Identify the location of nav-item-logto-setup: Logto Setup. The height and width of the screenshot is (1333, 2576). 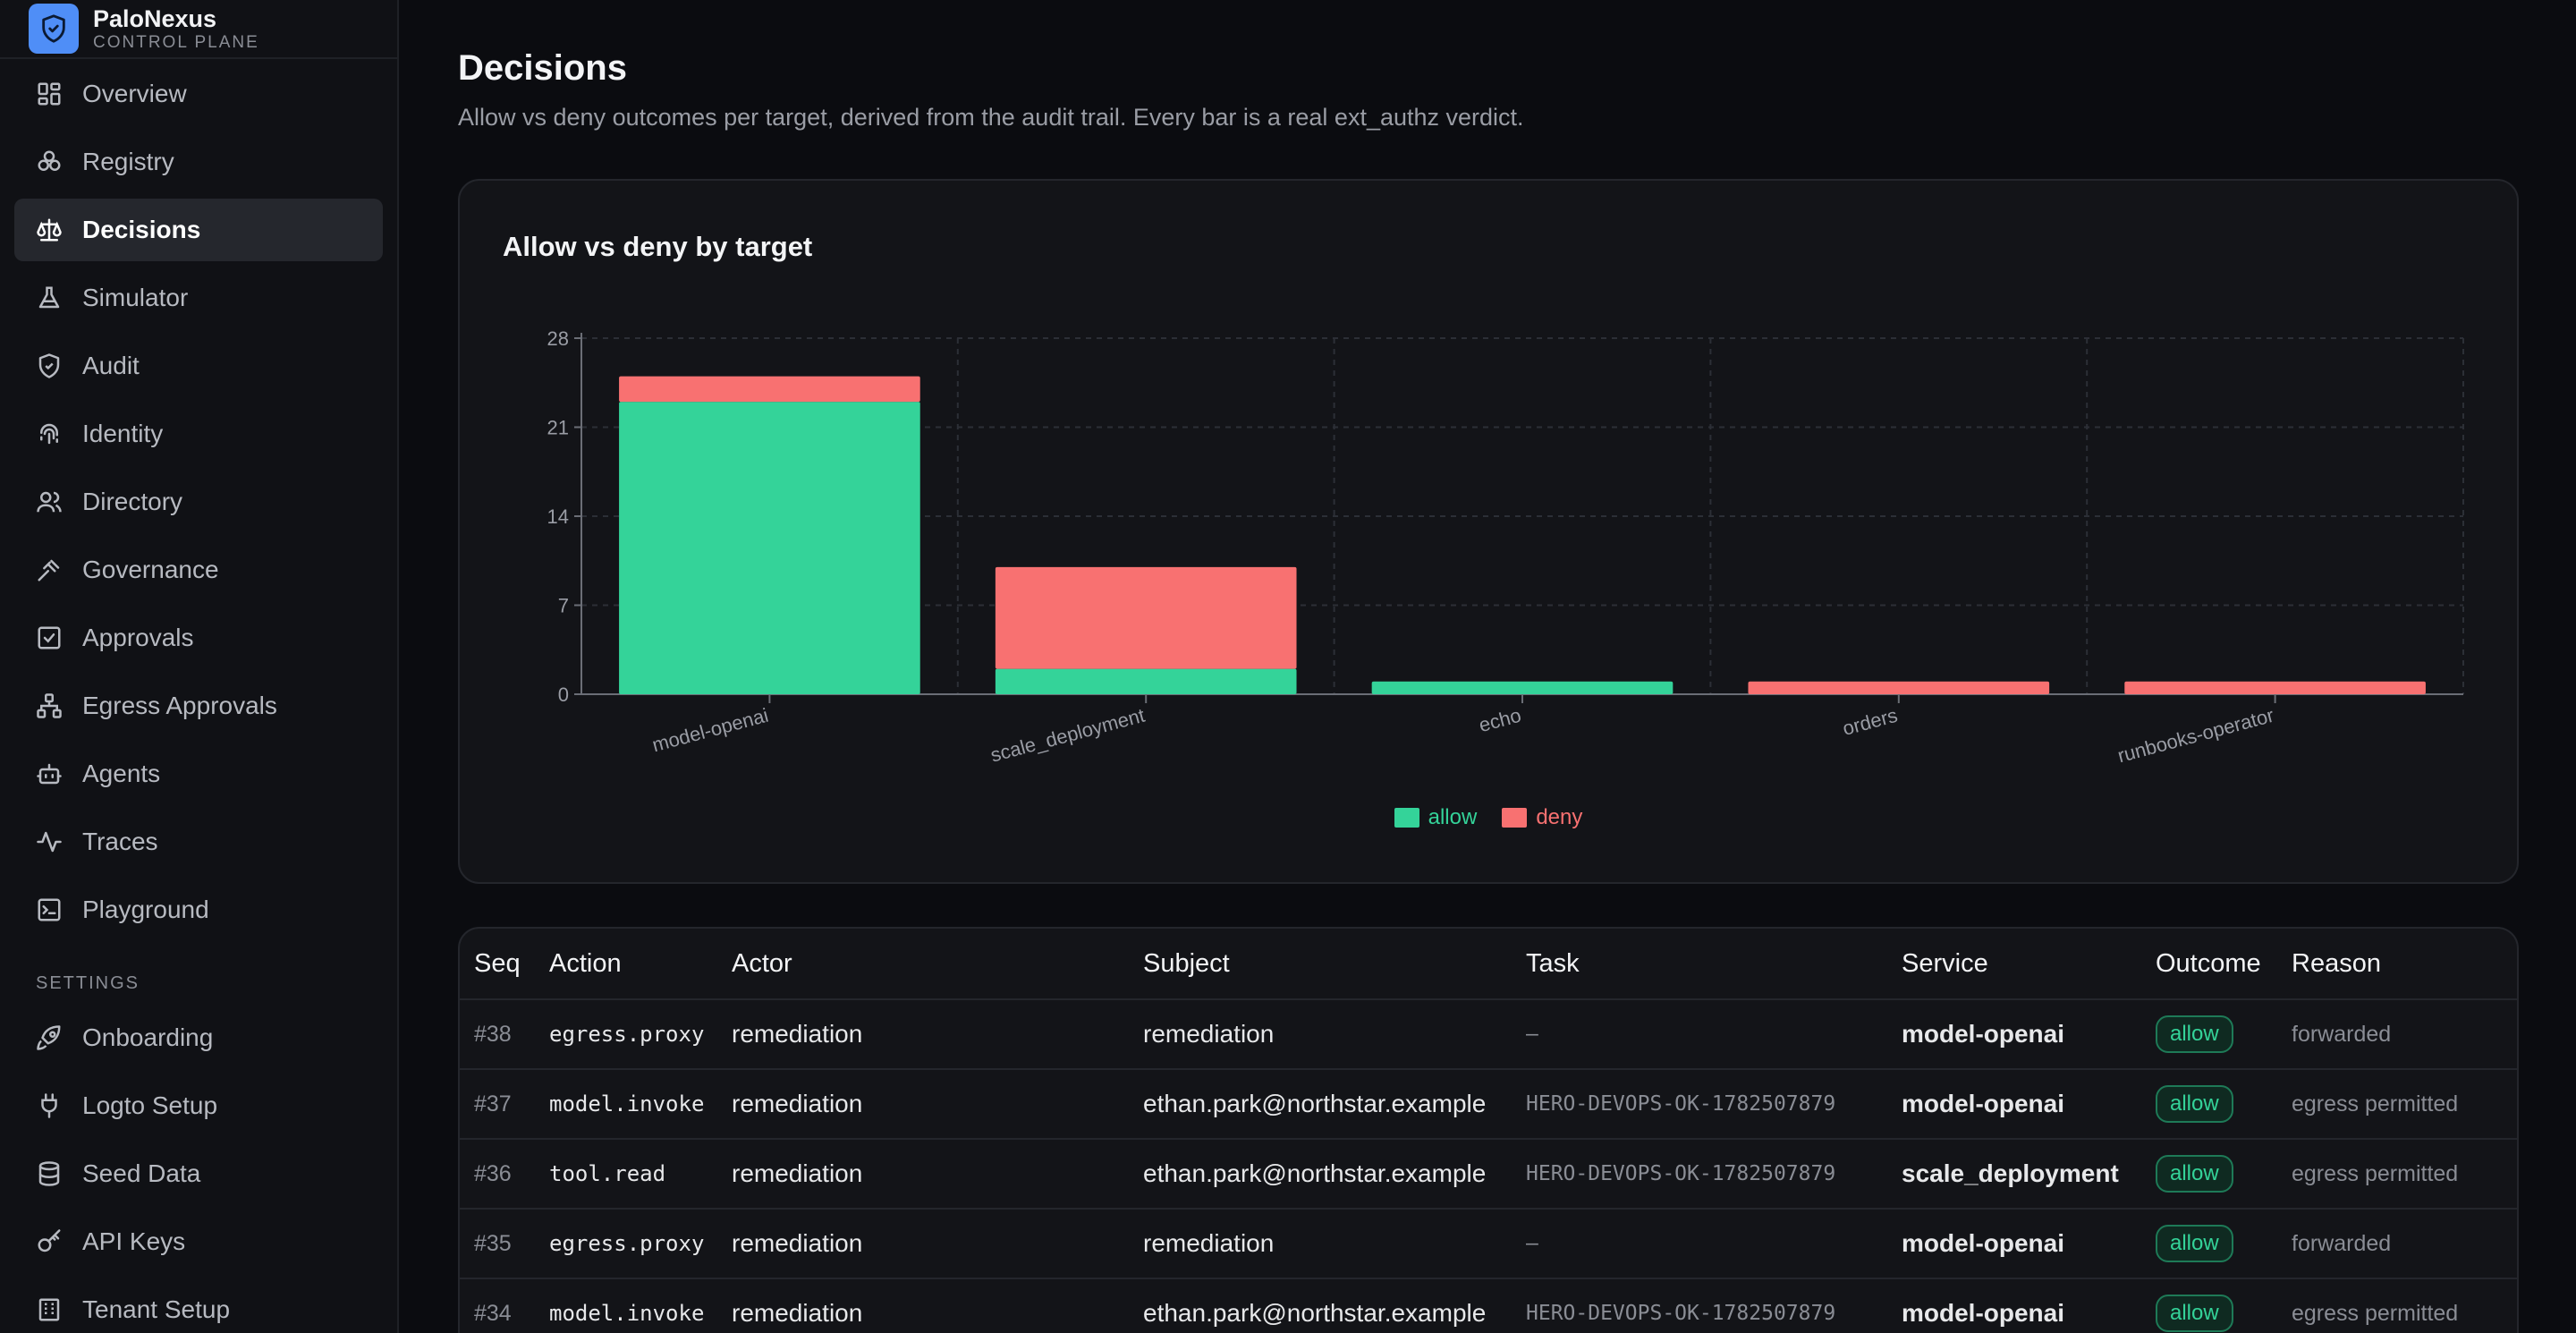
(198, 1105).